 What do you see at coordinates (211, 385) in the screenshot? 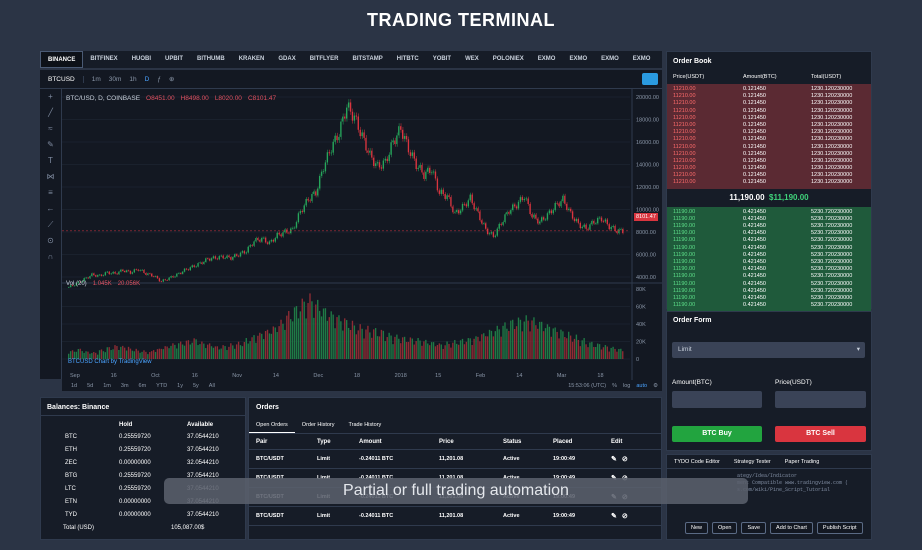
I see `range-option: All` at bounding box center [211, 385].